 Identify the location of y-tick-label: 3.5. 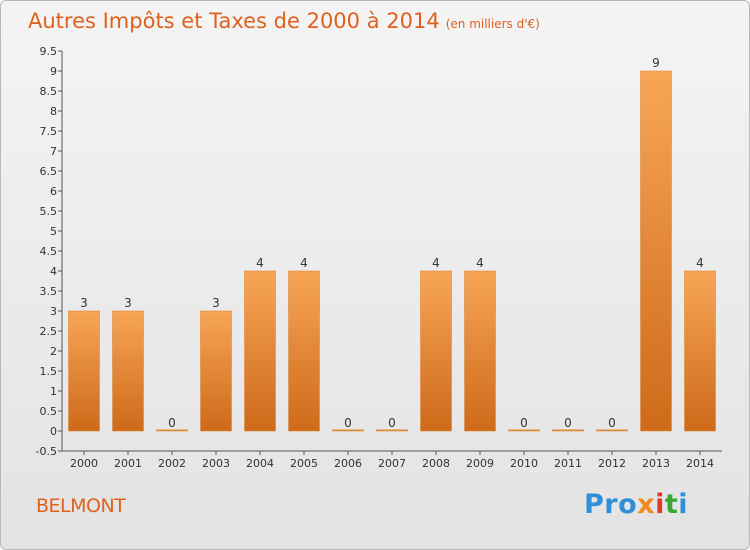
(49, 291).